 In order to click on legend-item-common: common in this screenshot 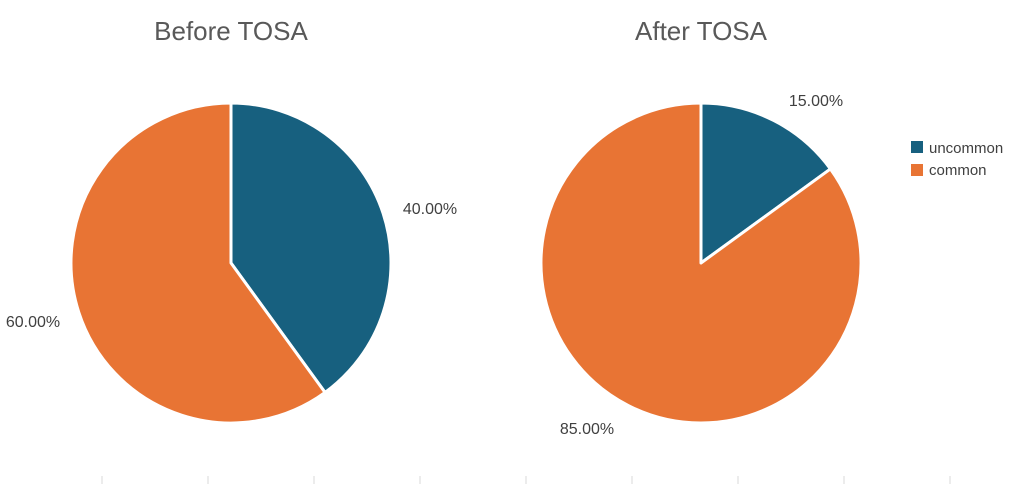, I will do `click(949, 170)`.